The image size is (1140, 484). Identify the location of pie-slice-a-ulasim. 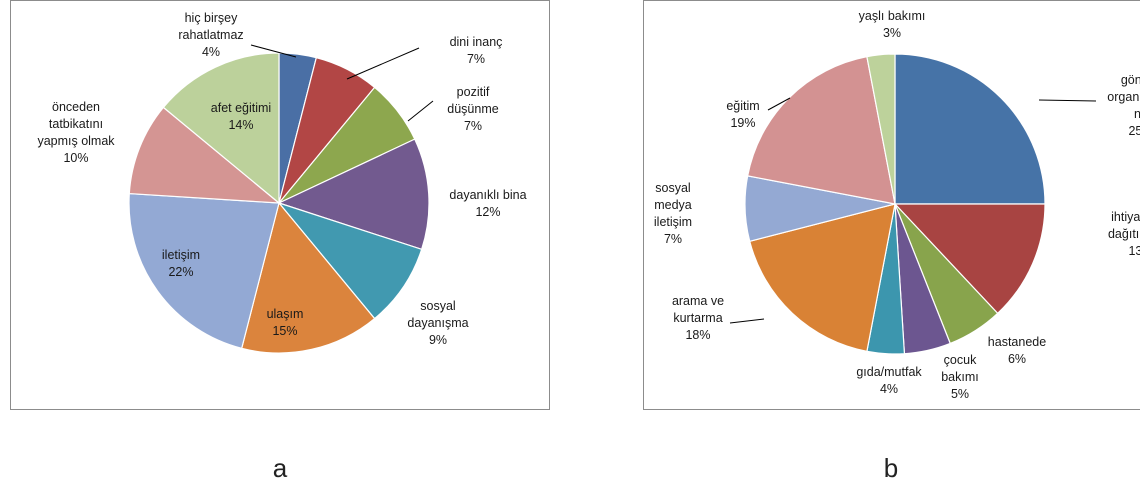
(308, 277).